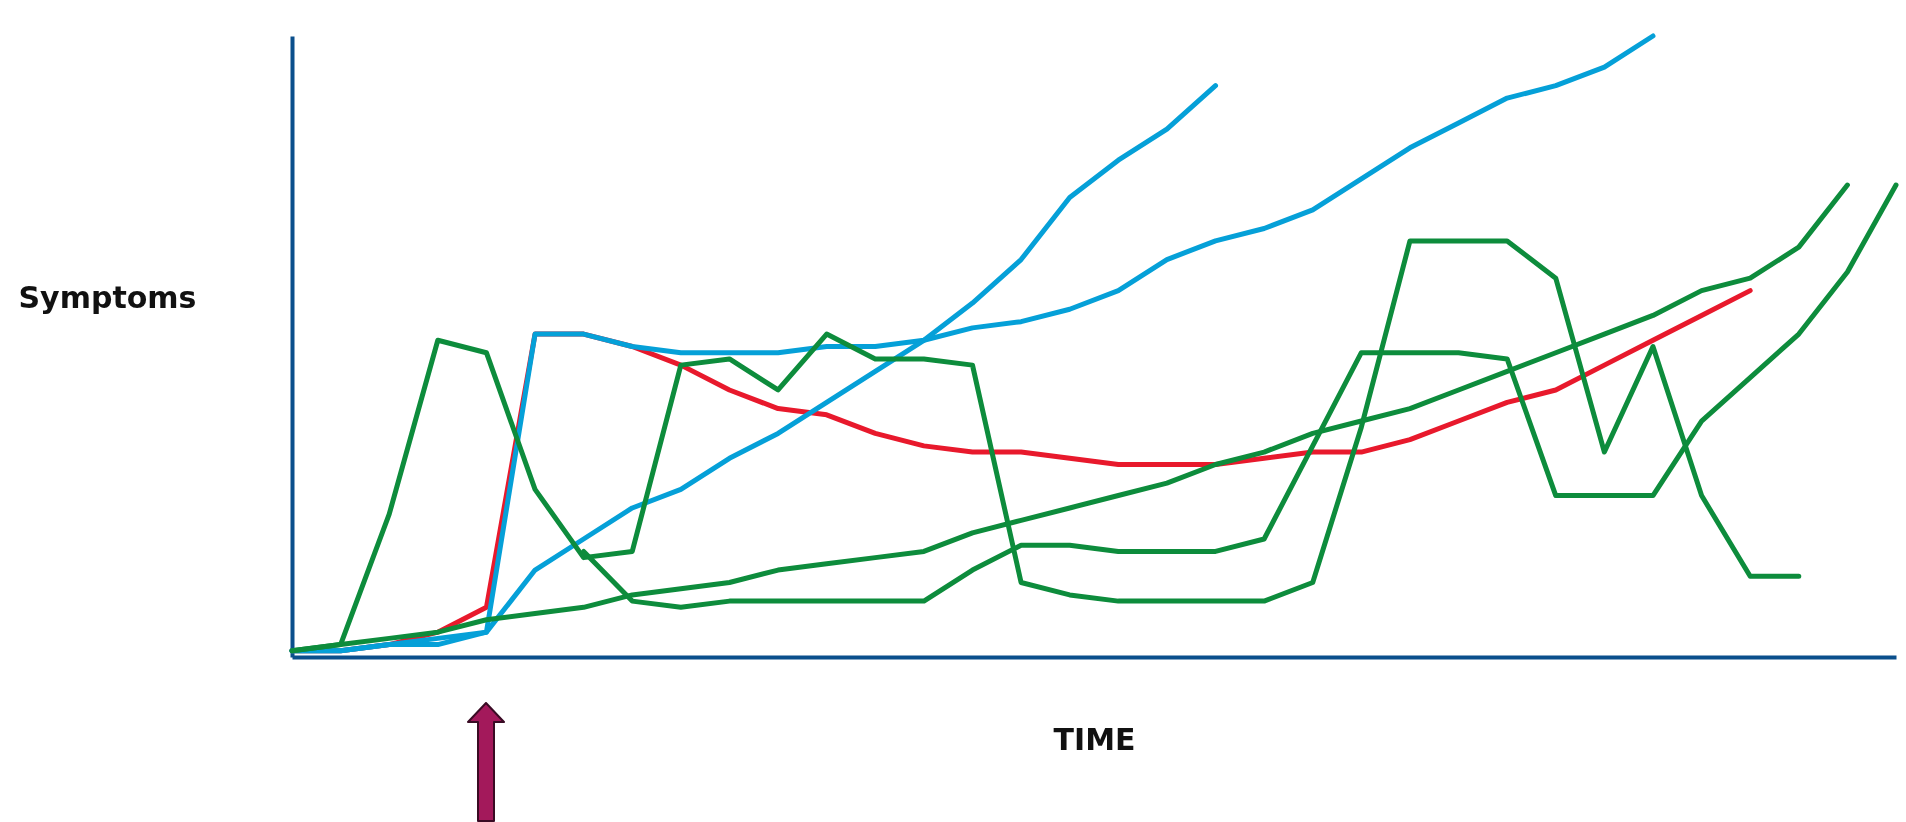  Describe the element at coordinates (107, 297) in the screenshot. I see `y-axis-title: Symptoms` at that location.